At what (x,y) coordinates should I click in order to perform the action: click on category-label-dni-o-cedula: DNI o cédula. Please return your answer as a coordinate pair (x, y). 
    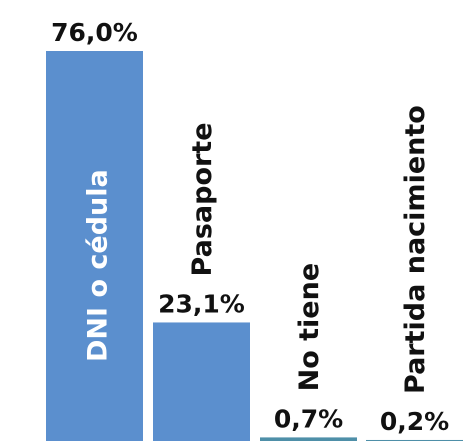
    Looking at the image, I should click on (98, 265).